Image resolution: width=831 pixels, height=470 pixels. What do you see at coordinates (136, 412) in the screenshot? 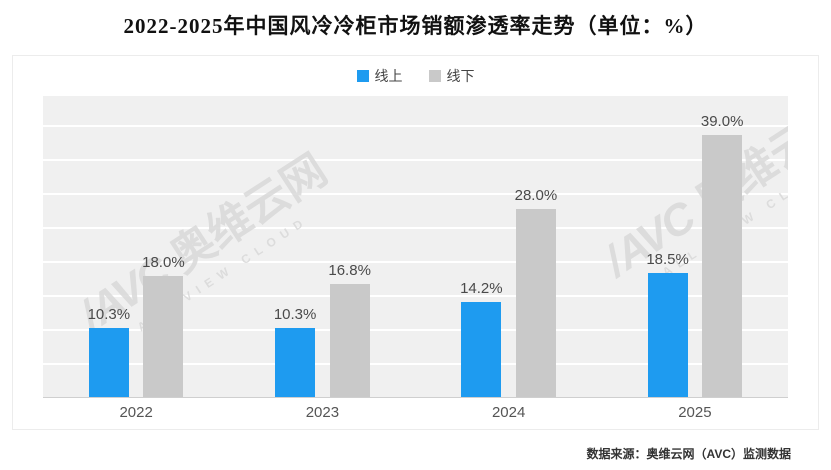
I see `x-axis-label-2022: 2022` at bounding box center [136, 412].